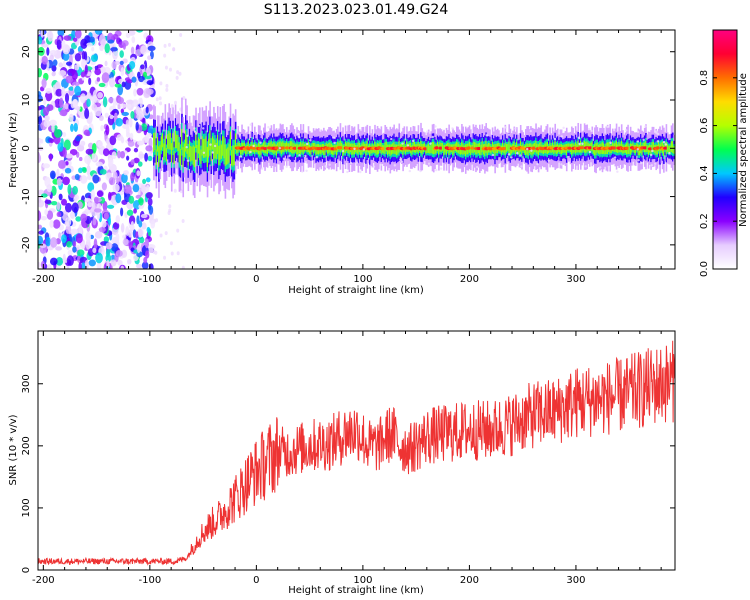 The height and width of the screenshot is (600, 750). What do you see at coordinates (725, 149) in the screenshot?
I see `colorbar-gradient` at bounding box center [725, 149].